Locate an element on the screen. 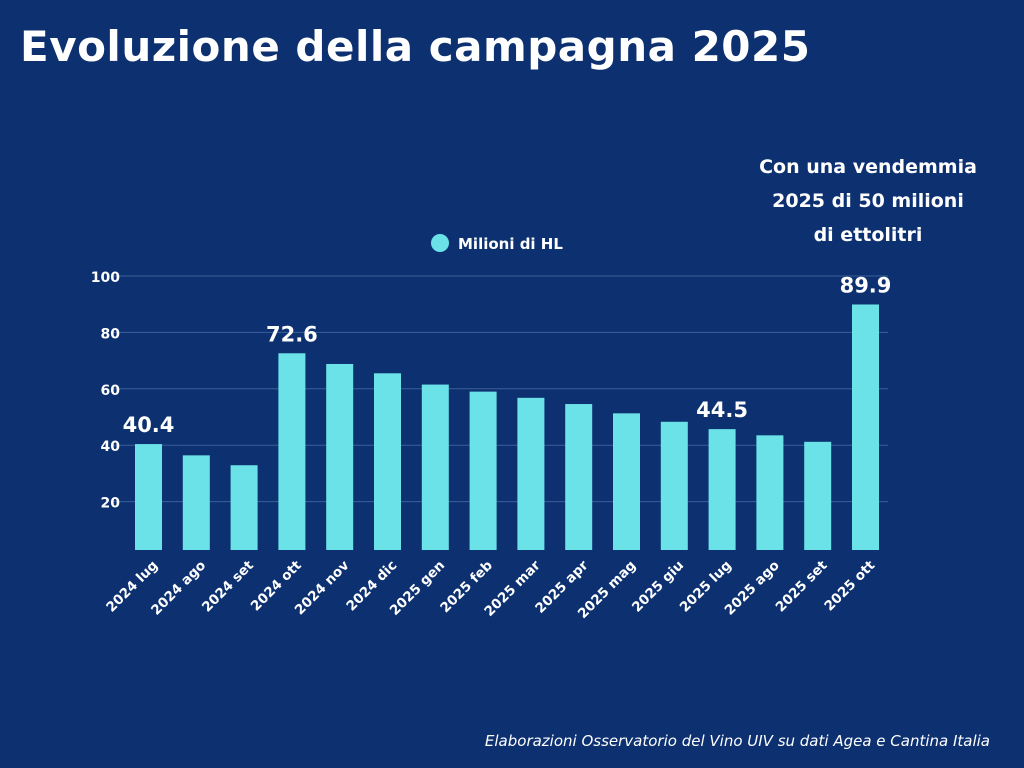 Image resolution: width=1024 pixels, height=768 pixels. y-tick-label: 60 is located at coordinates (111, 391).